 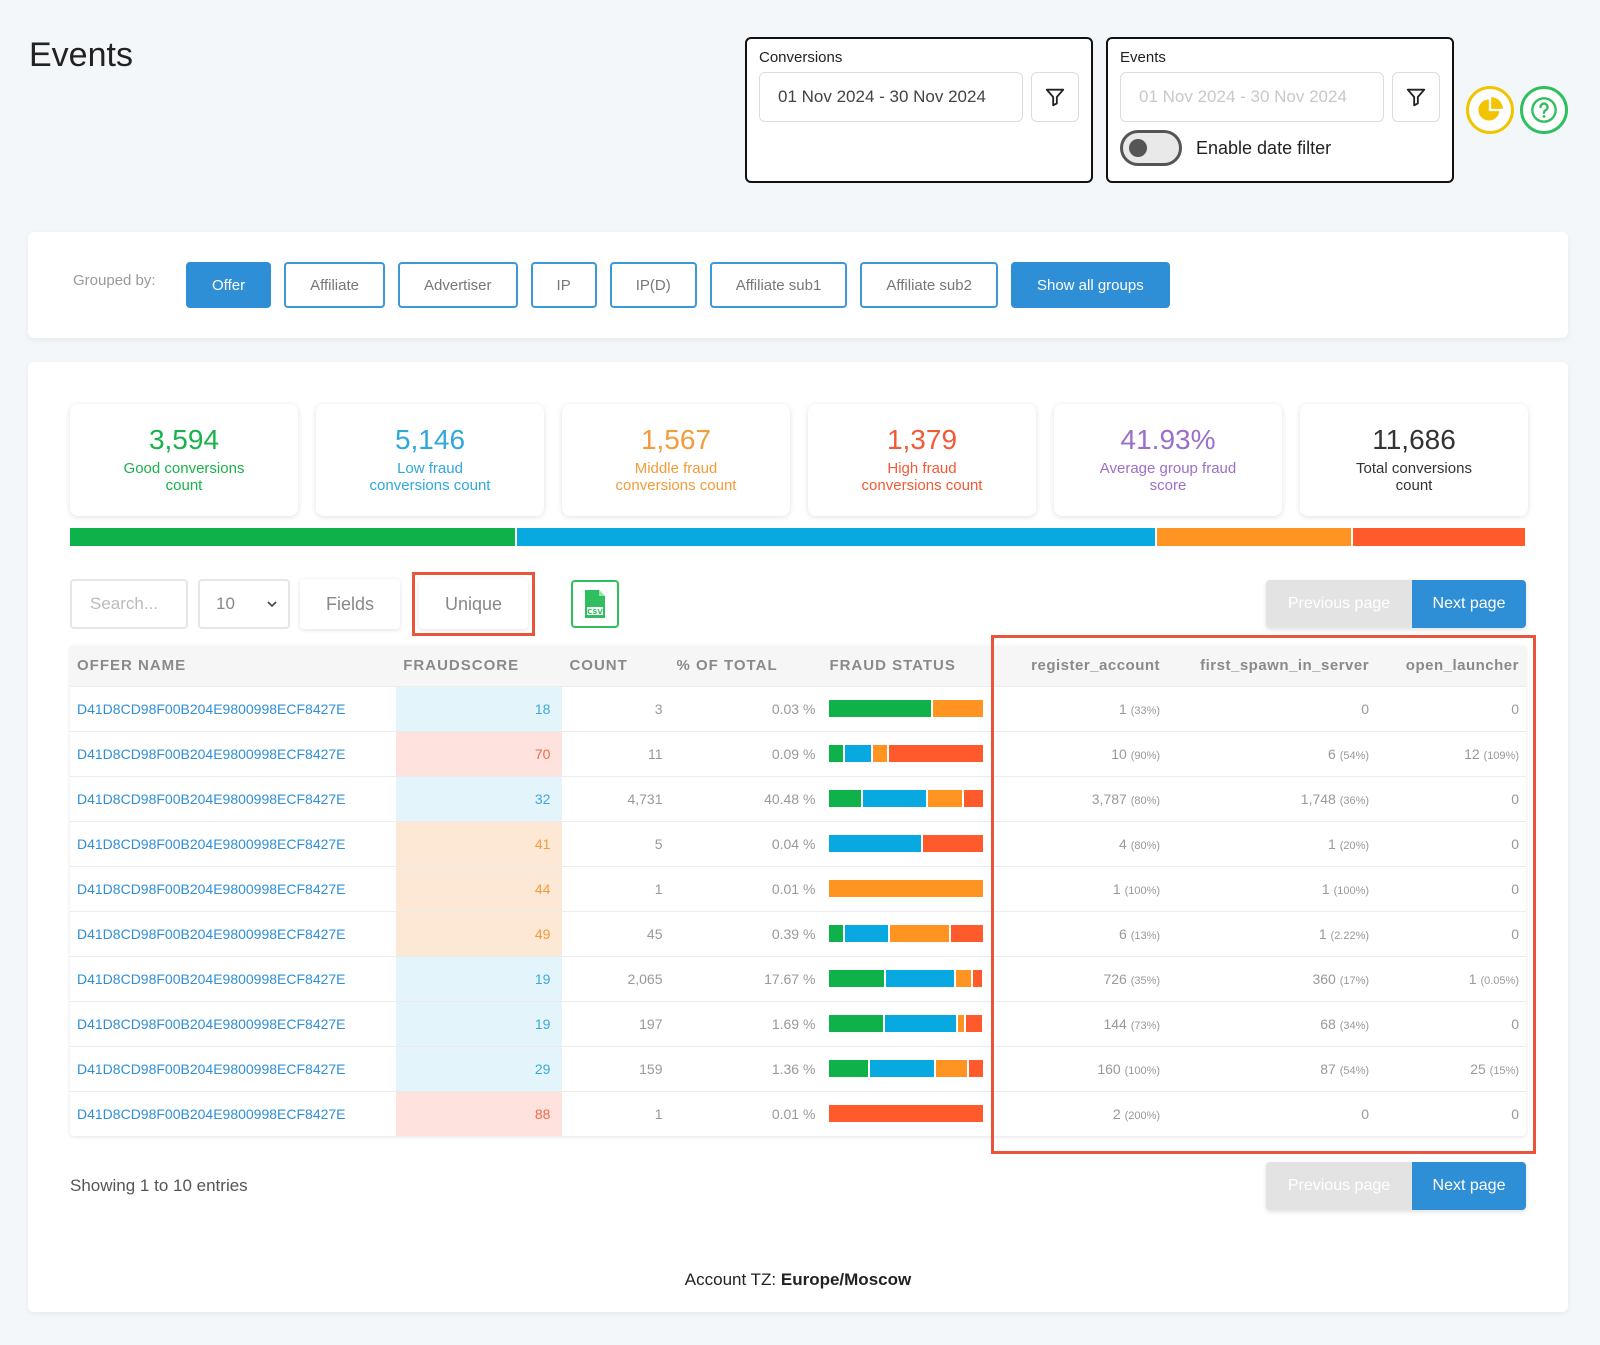 I want to click on events-filter-button, so click(x=1416, y=97).